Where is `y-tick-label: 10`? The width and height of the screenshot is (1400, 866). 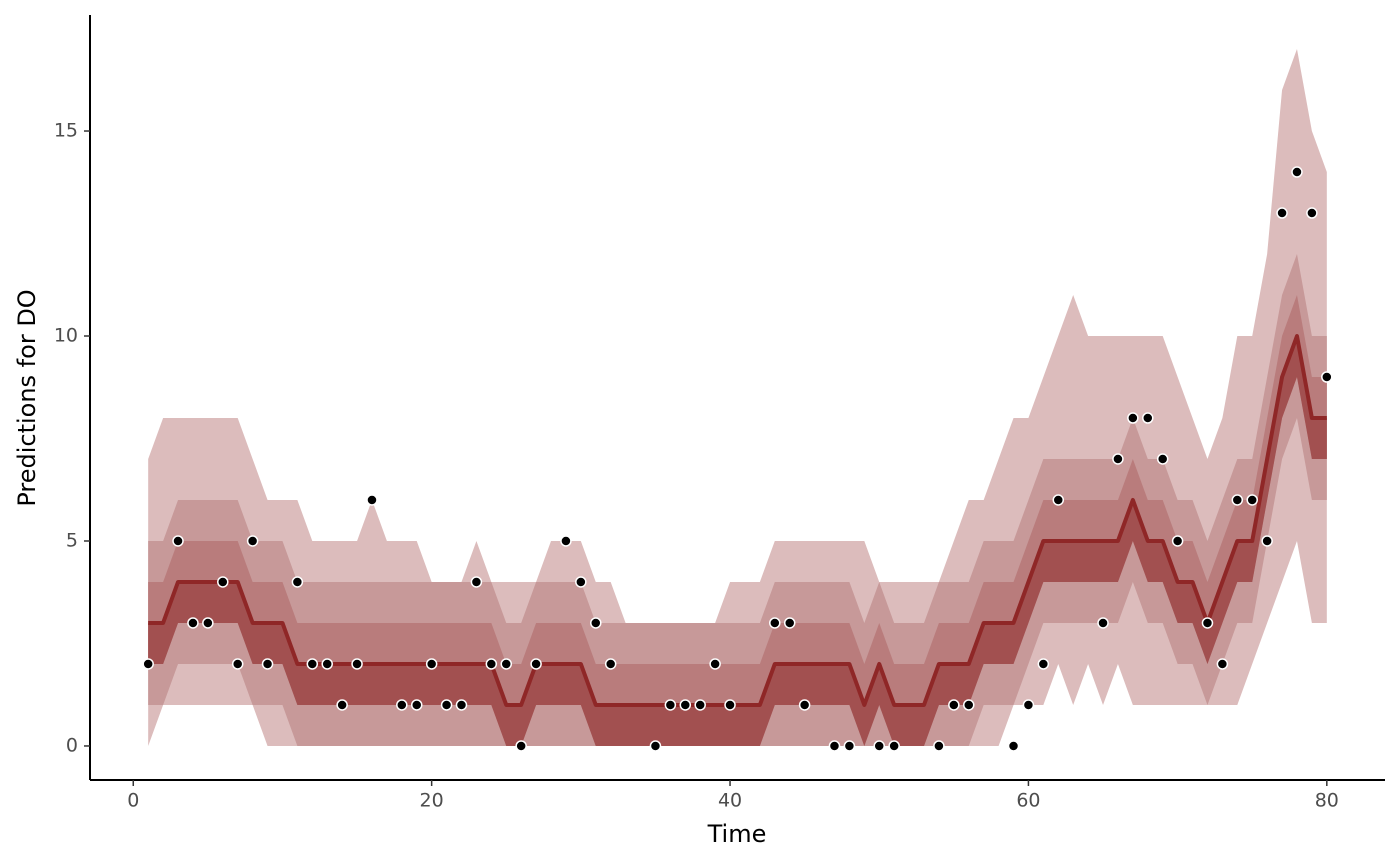 y-tick-label: 10 is located at coordinates (66, 336).